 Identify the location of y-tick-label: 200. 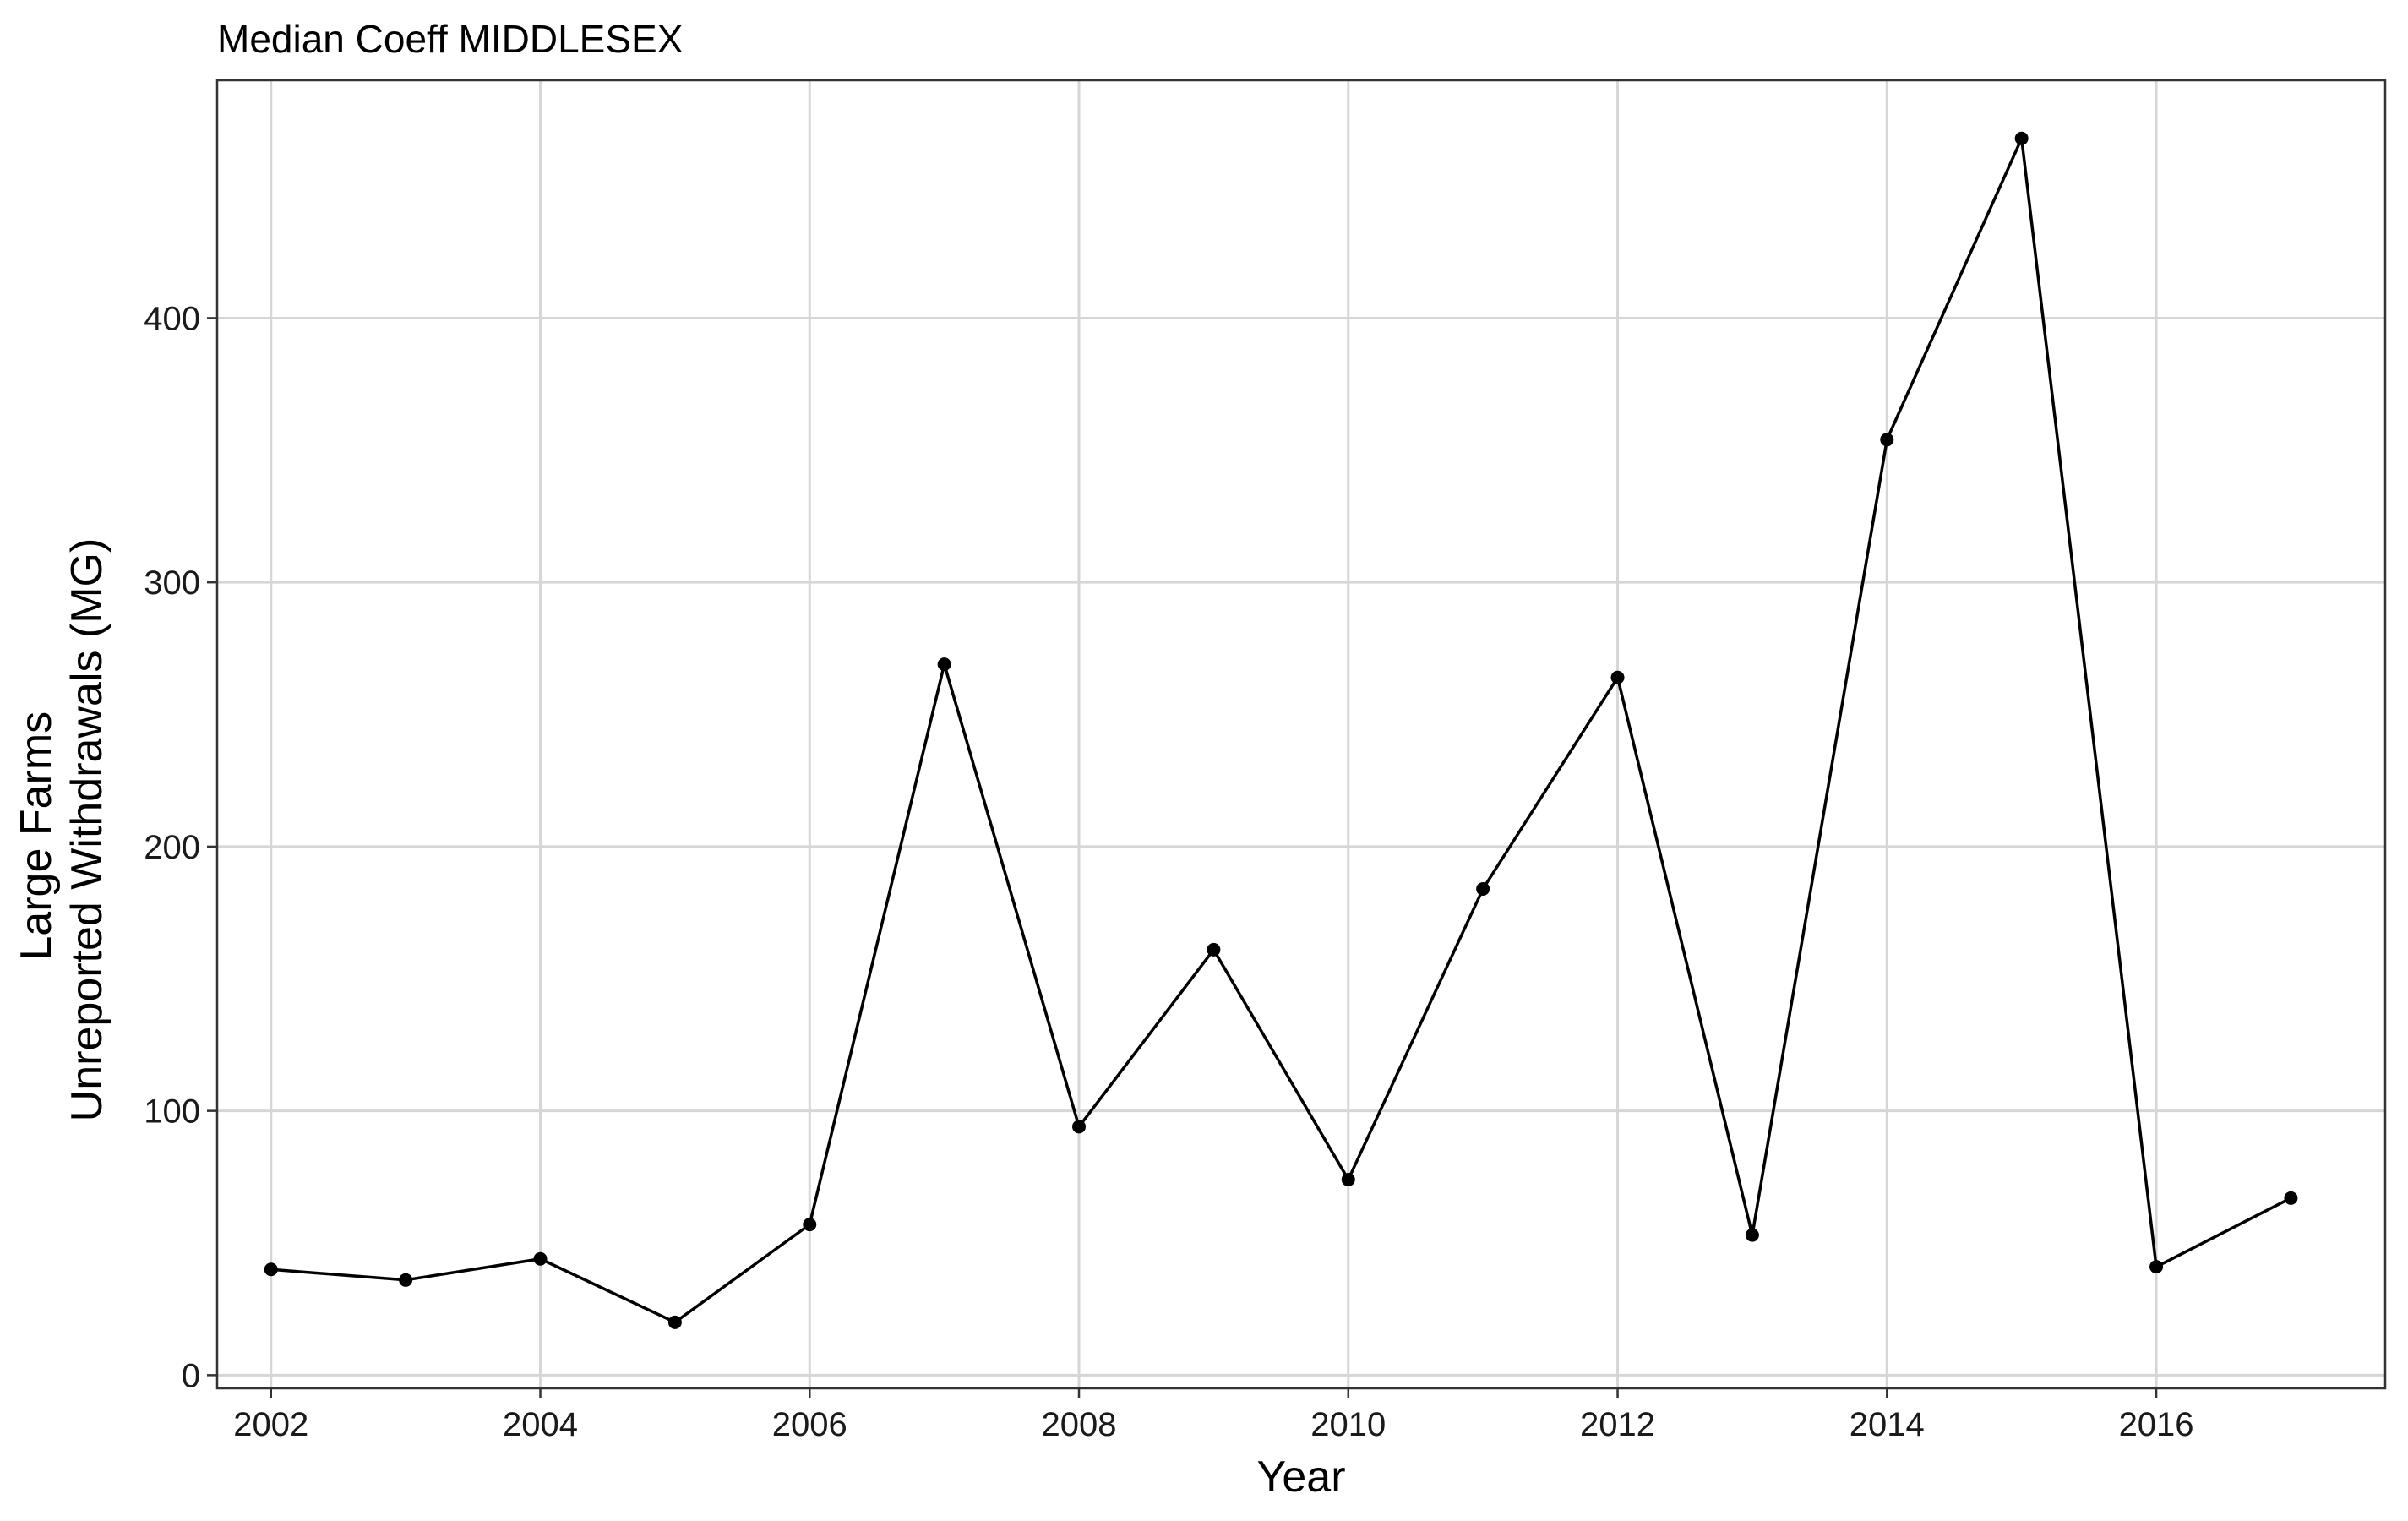
(172, 847).